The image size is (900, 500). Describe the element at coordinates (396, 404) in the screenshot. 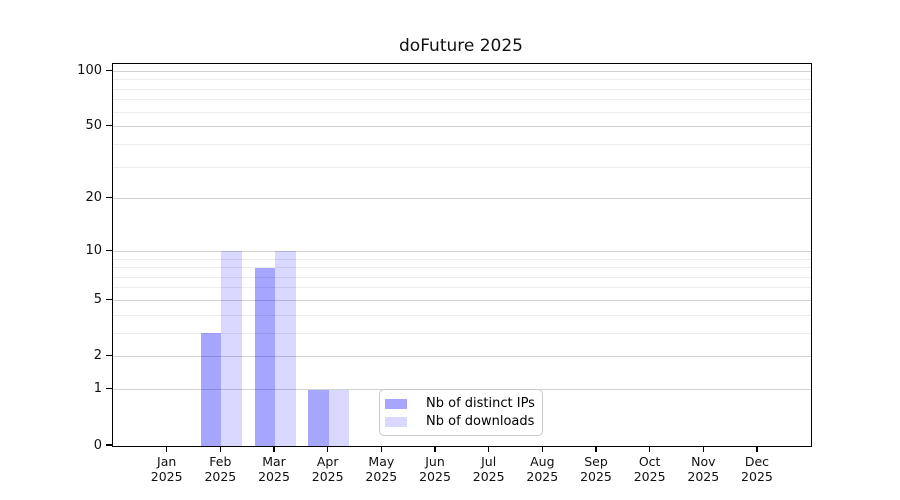

I see `legend-swatch-distinct-ips` at that location.